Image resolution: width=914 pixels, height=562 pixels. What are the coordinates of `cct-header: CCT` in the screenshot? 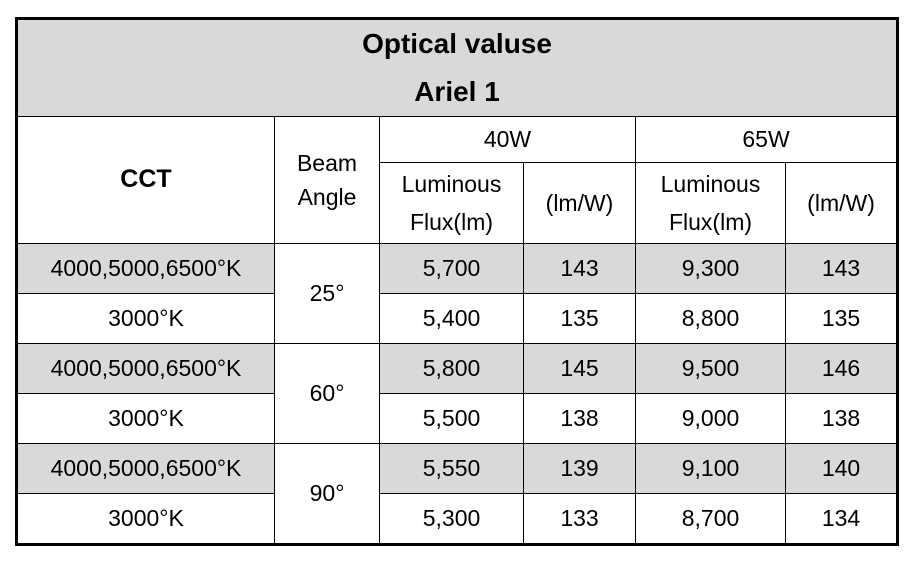 It's located at (145, 180).